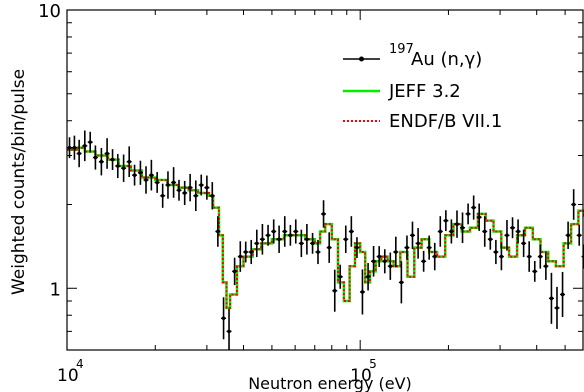 The width and height of the screenshot is (584, 392). Describe the element at coordinates (80, 364) in the screenshot. I see `x-tick-label-exponent: 4` at that location.